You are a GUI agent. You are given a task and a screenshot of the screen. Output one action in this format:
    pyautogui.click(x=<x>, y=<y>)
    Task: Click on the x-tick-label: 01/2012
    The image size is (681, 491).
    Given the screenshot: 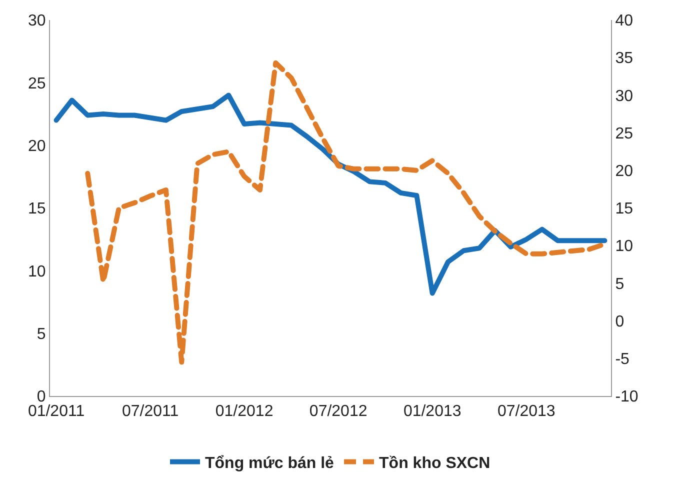 What is the action you would take?
    pyautogui.click(x=244, y=411)
    